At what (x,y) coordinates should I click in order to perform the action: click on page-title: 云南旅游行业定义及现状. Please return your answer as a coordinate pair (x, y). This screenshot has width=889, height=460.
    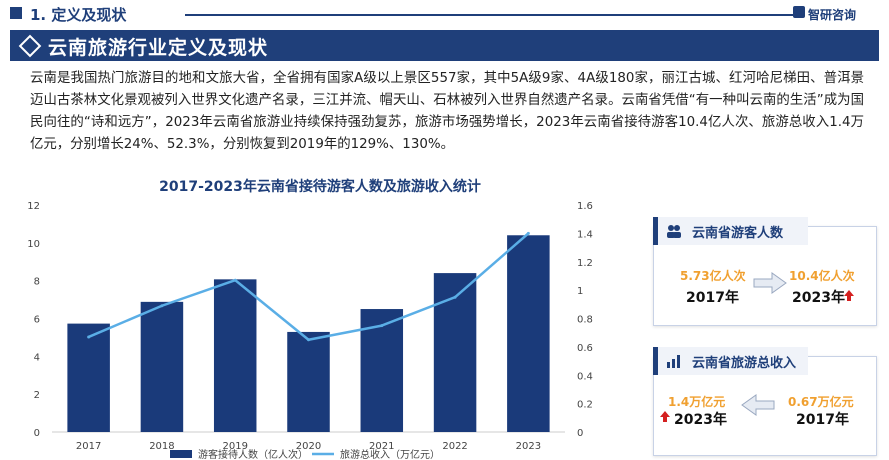
    Looking at the image, I should click on (158, 48).